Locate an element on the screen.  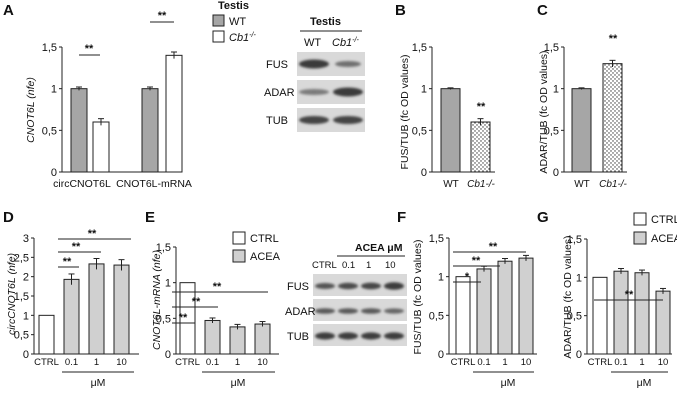
y-tick-label-a: 0 is located at coordinates (54, 173).